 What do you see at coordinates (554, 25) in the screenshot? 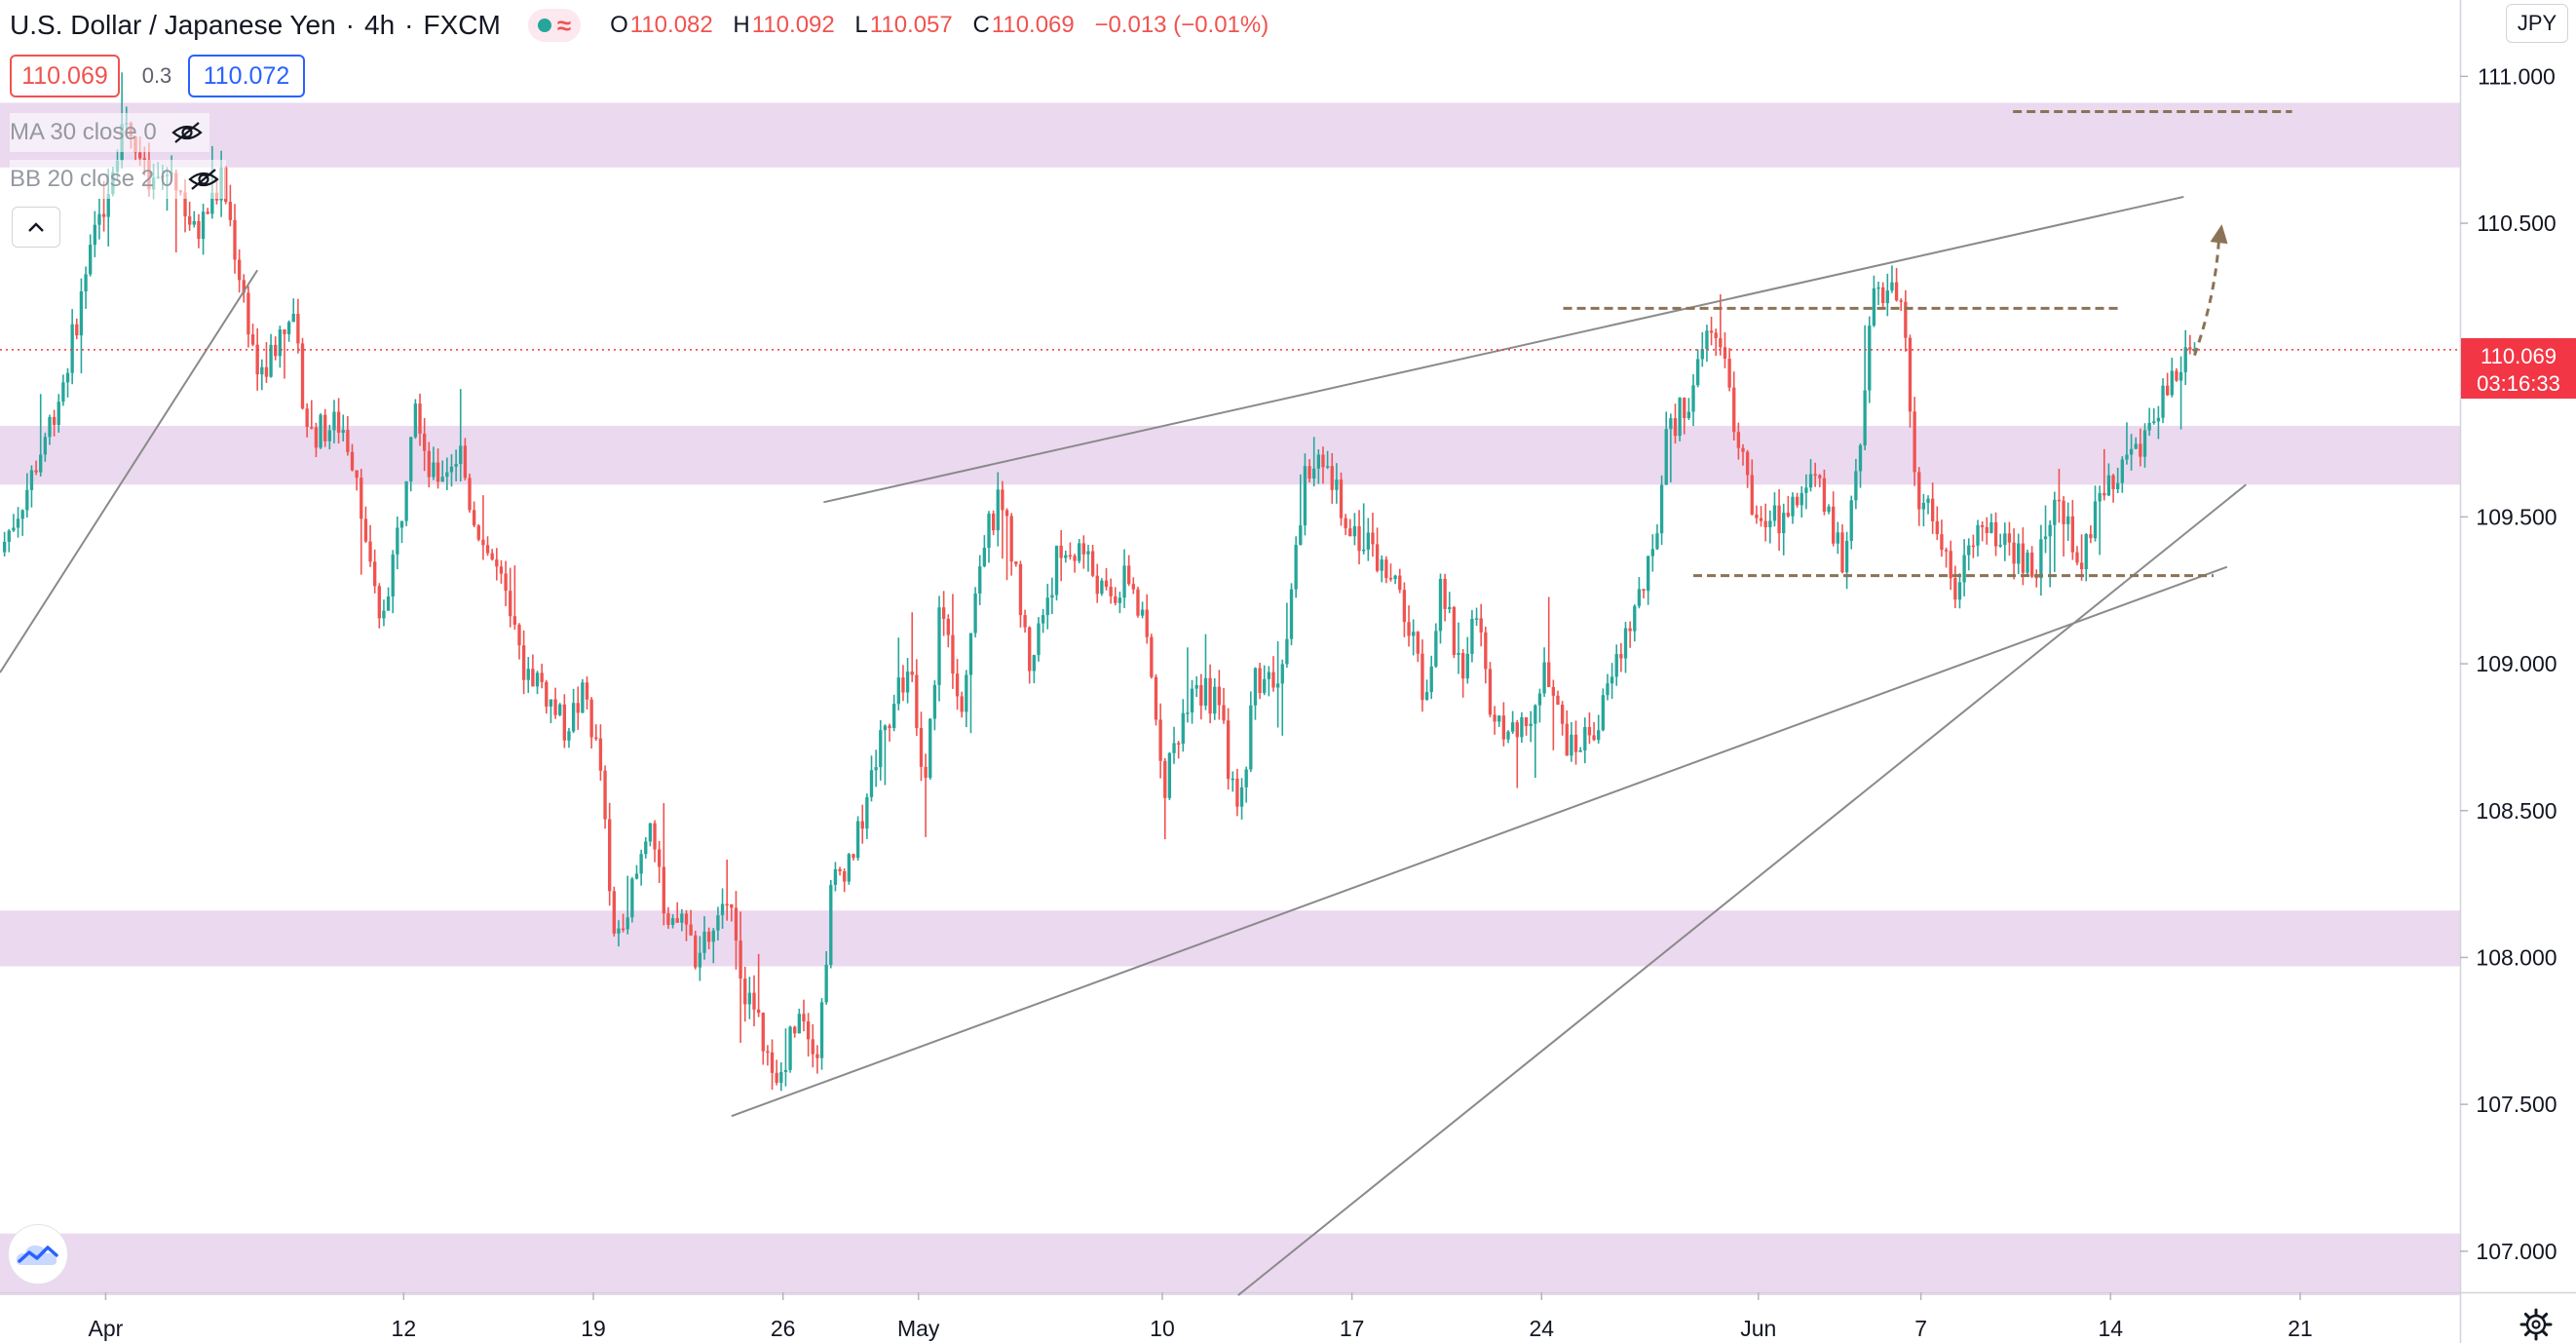
I see `market-status: ≈` at bounding box center [554, 25].